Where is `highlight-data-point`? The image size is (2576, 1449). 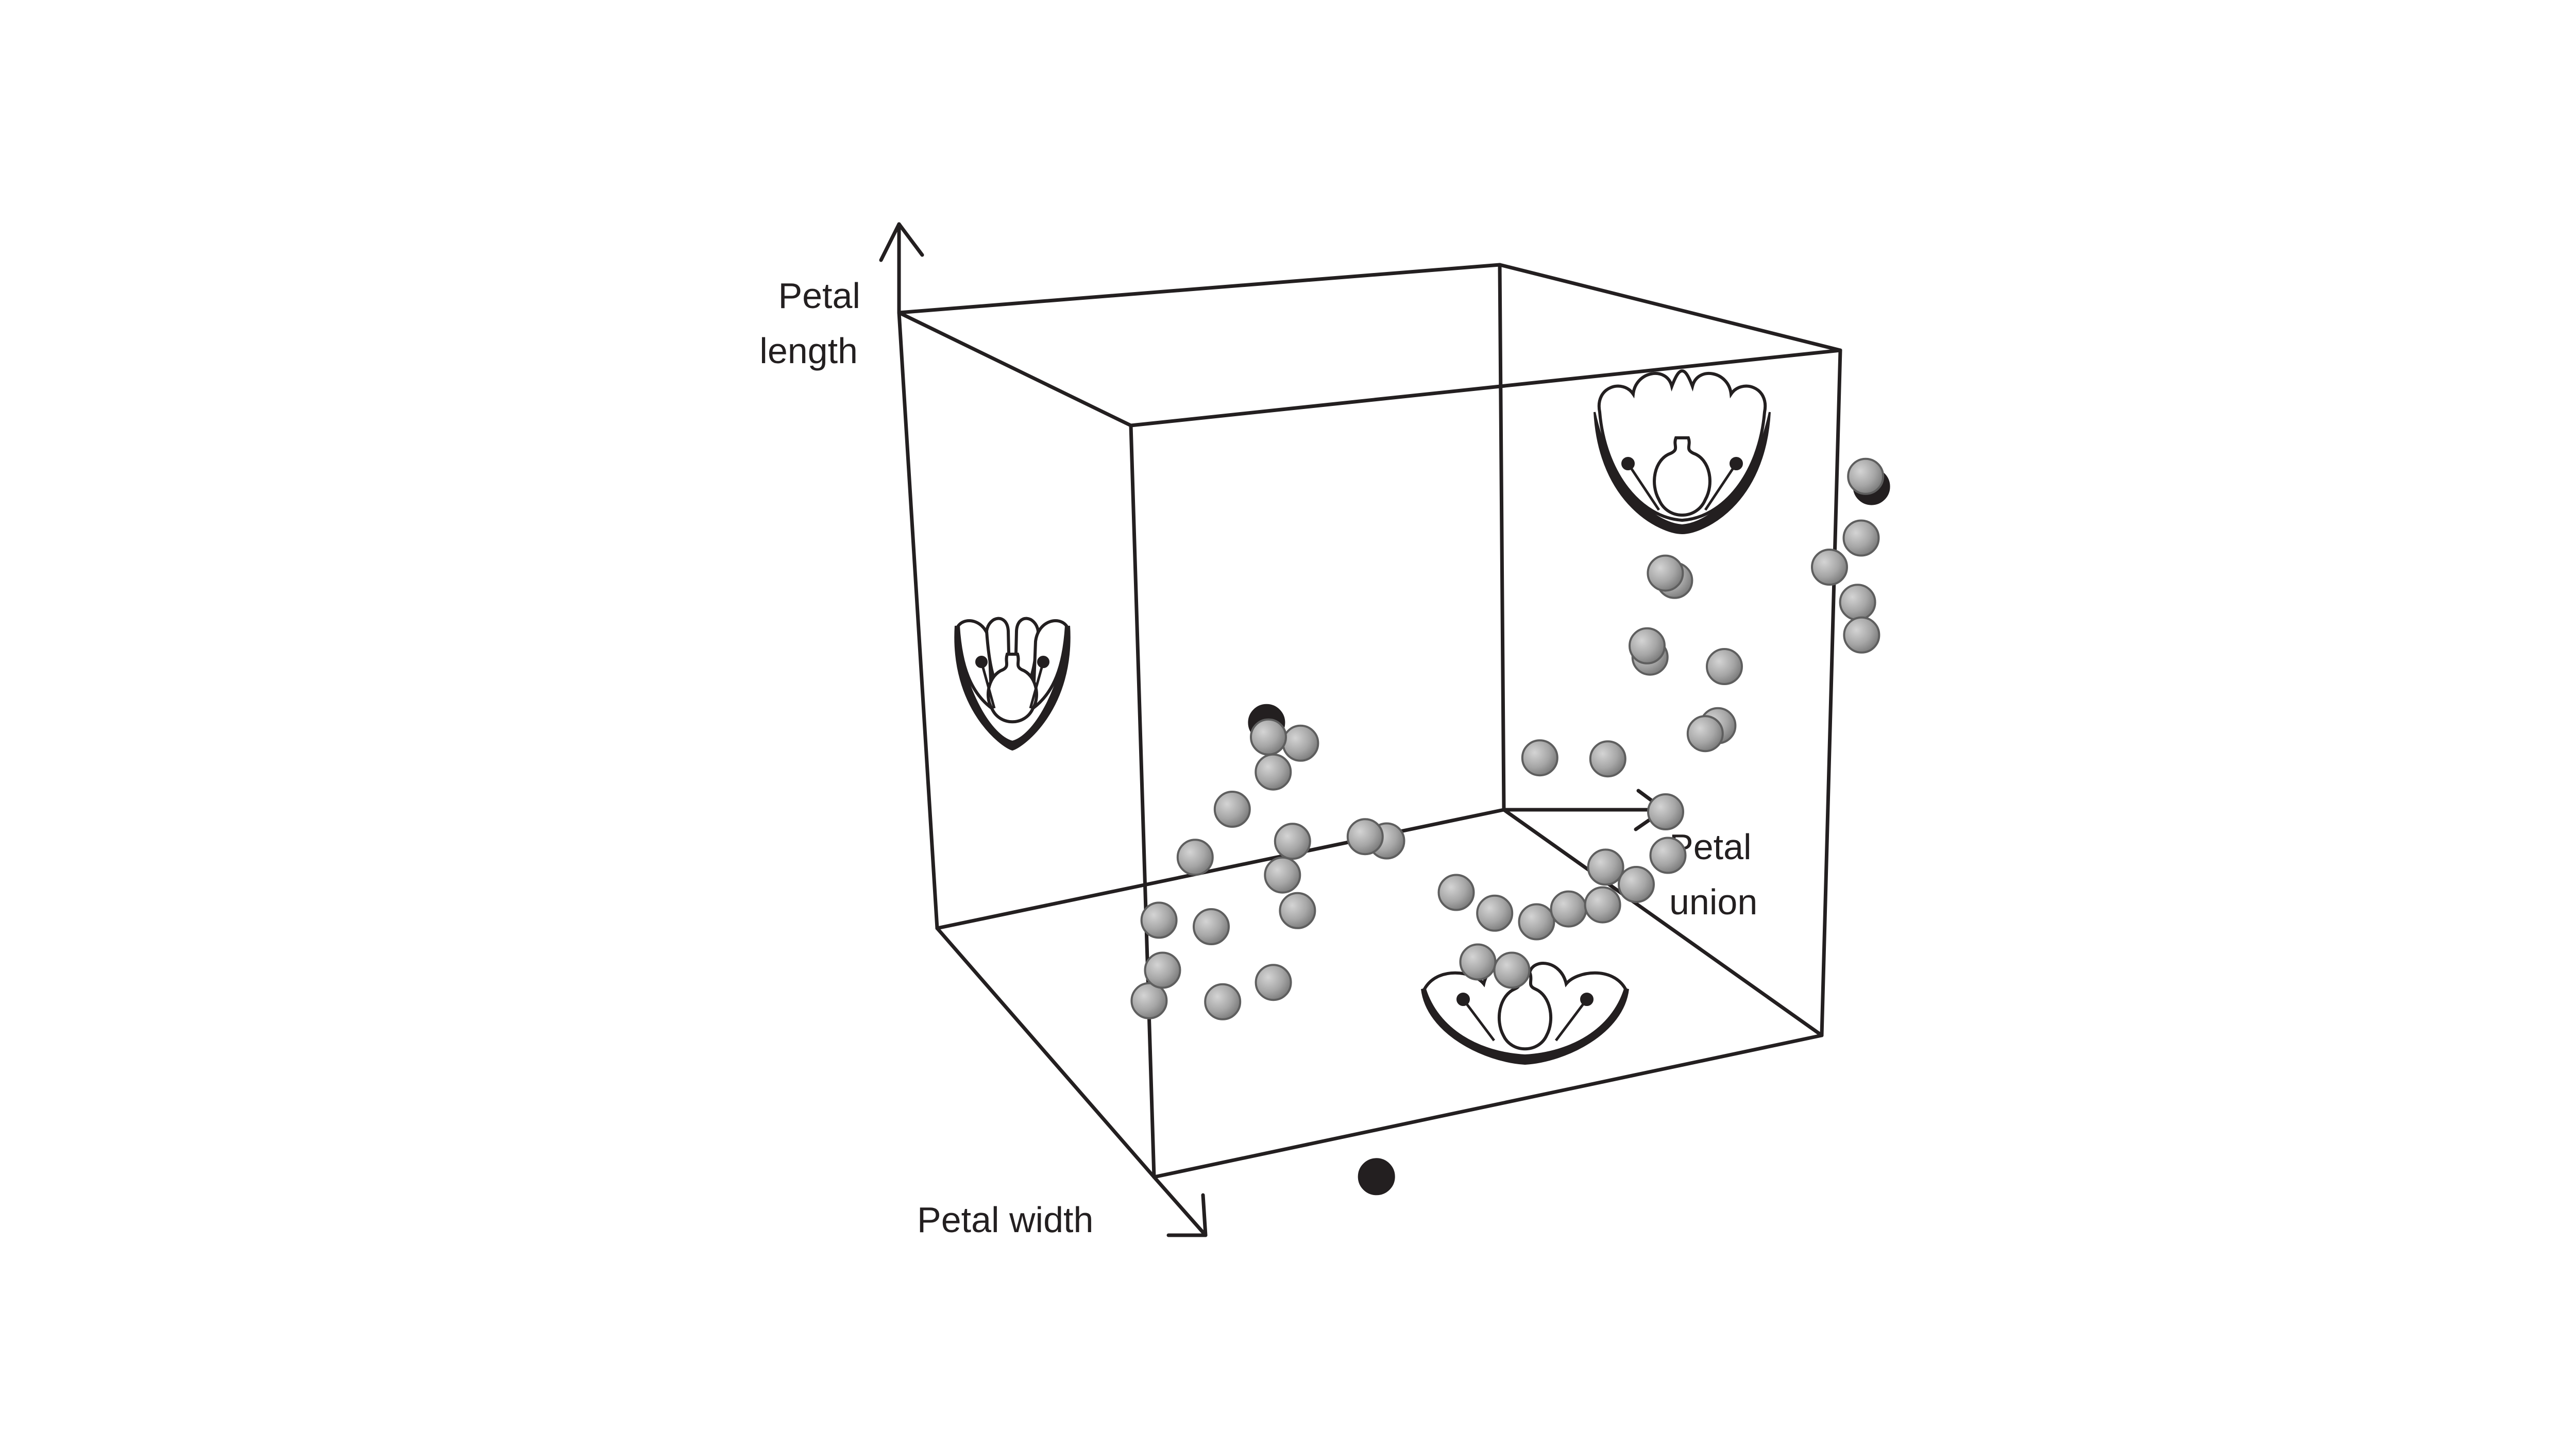
highlight-data-point is located at coordinates (1376, 1177).